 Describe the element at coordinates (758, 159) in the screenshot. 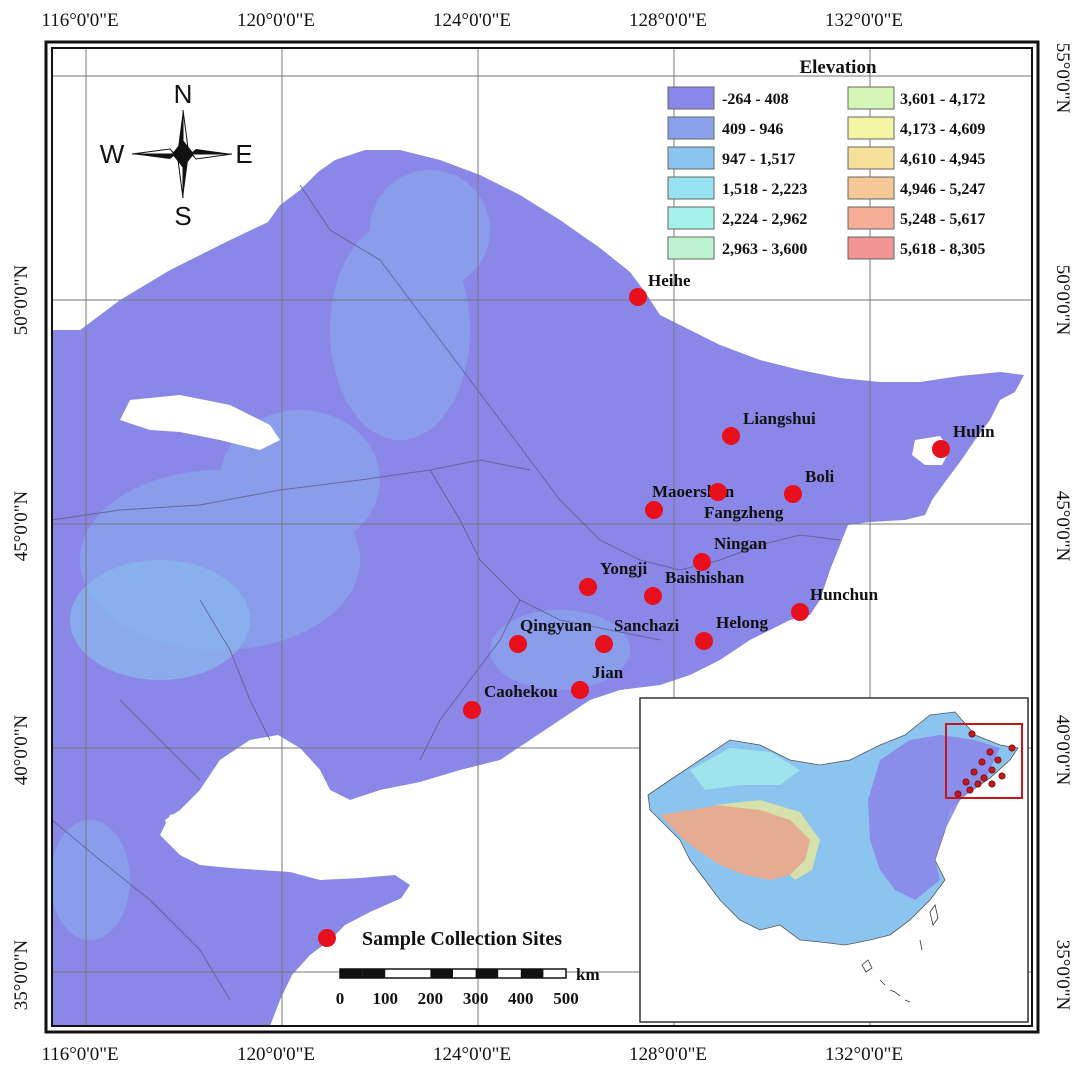

I see `legend-label: 947 - 1,517` at that location.